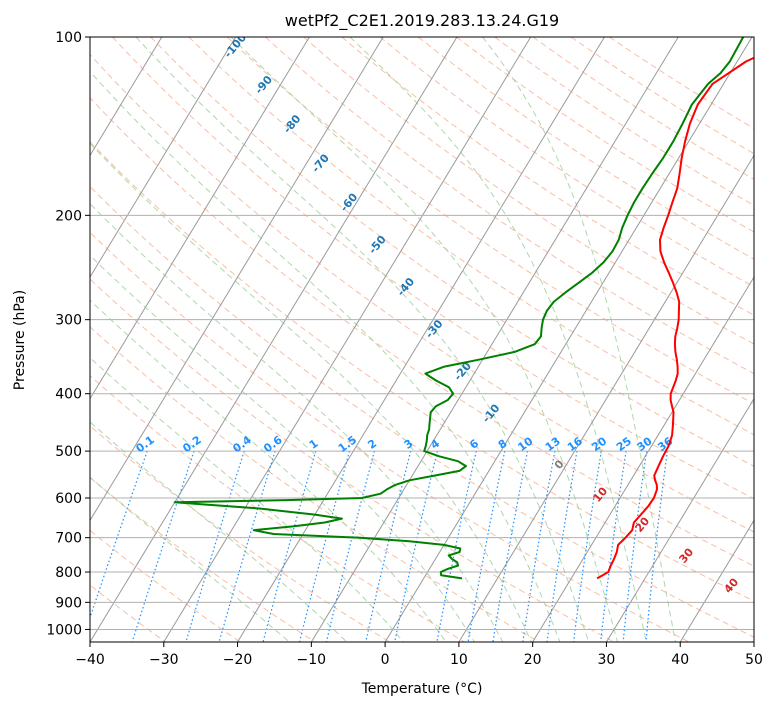 The image size is (775, 712). I want to click on y-tick-label: 800, so click(68, 573).